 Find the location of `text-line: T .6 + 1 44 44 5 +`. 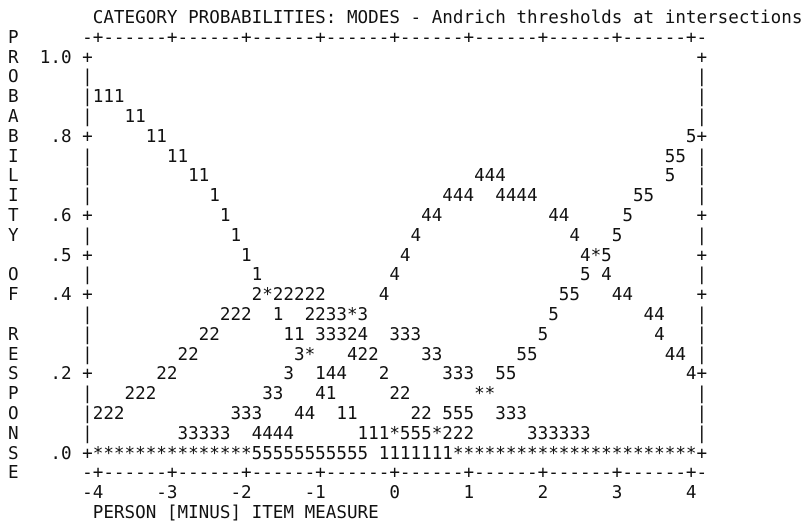

text-line: T .6 + 1 44 44 5 + is located at coordinates (358, 216).